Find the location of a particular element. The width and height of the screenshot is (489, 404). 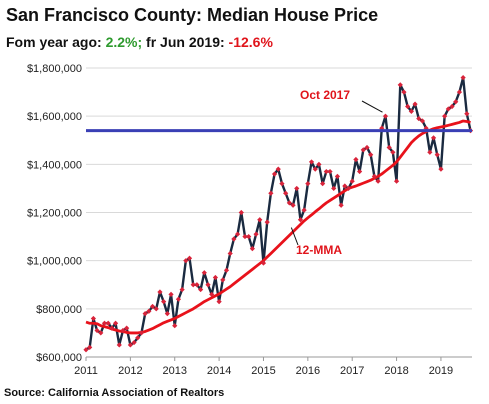

subtitle-prefix: Fom year ago: is located at coordinates (56, 42).